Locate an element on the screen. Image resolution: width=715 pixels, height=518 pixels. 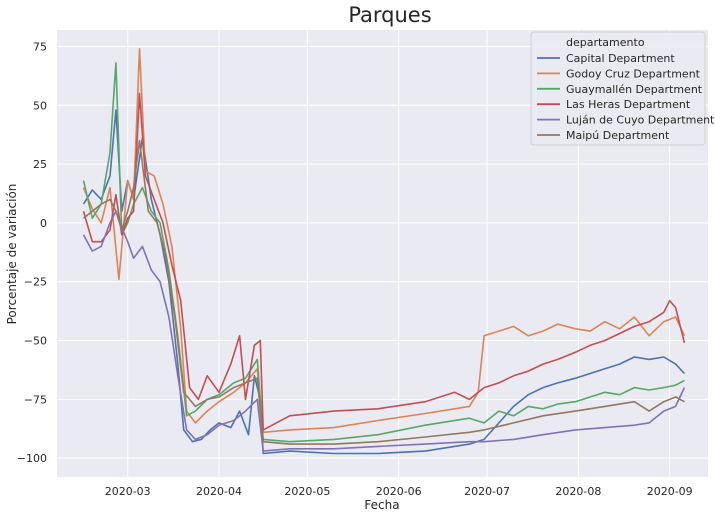
y-tick-label: 25 is located at coordinates (40, 164).